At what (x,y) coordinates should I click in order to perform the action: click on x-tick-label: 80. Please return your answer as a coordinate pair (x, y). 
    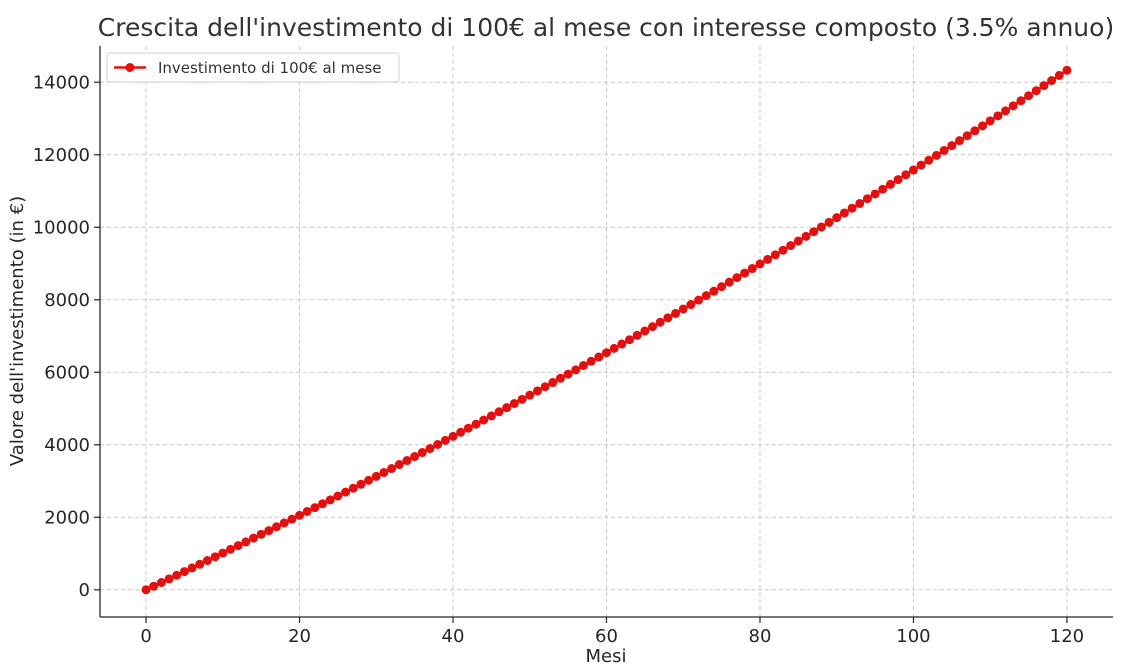
    Looking at the image, I should click on (760, 636).